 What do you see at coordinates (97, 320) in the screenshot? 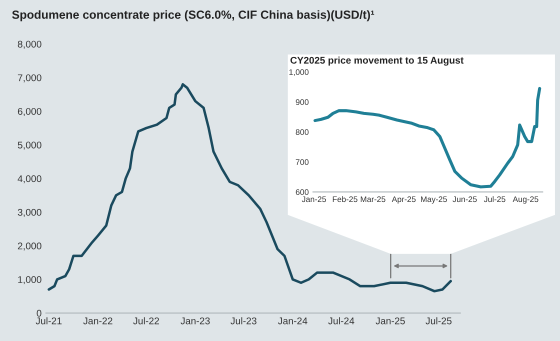
I see `x-tick-label: Jan-22` at bounding box center [97, 320].